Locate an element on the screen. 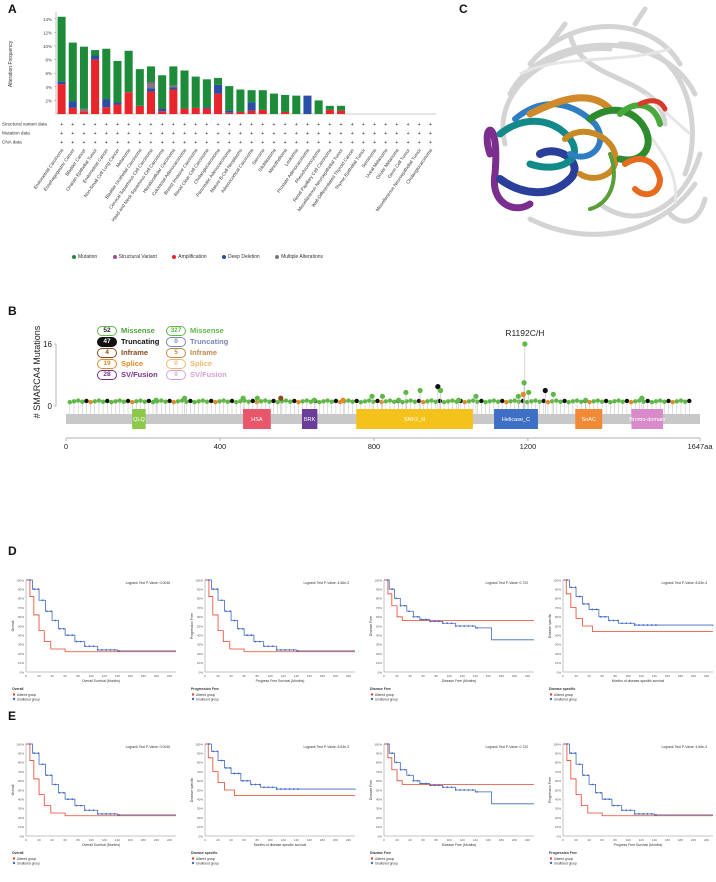  km-x-tick: 200 is located at coordinates (335, 676).